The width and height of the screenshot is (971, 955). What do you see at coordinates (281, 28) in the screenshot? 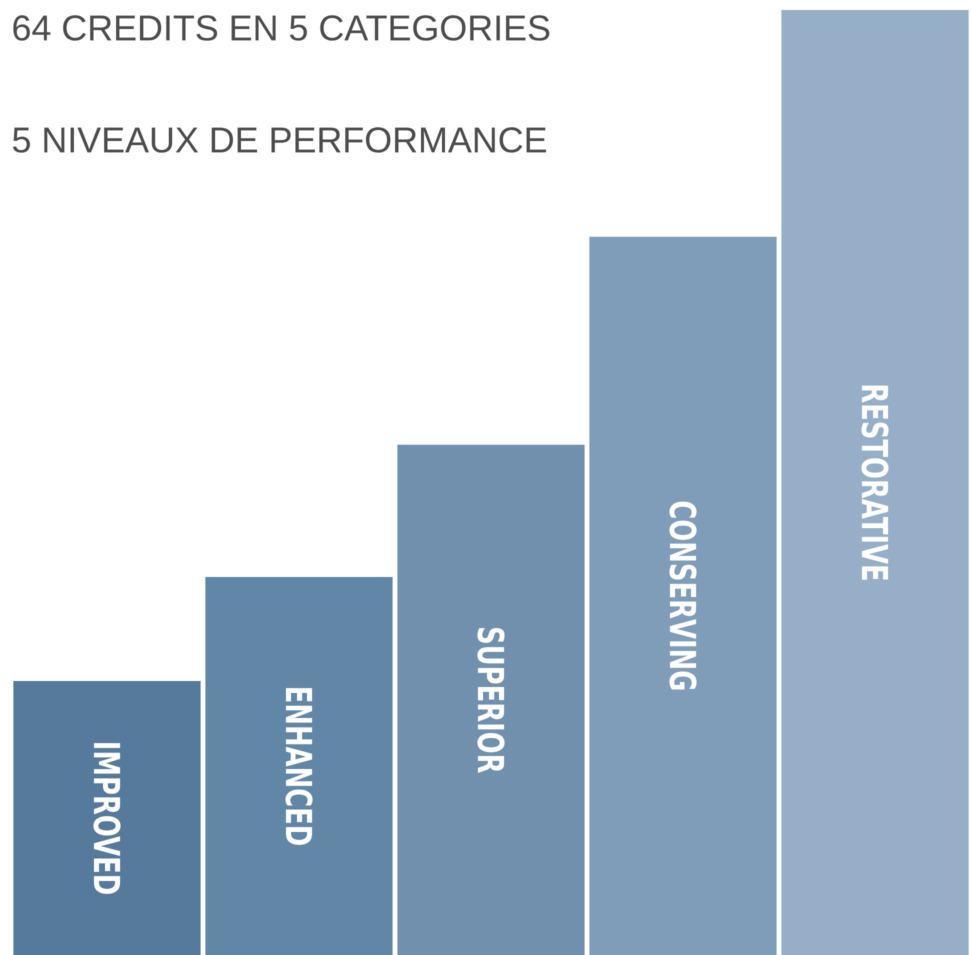
I see `chart-title: 64 CREDITS EN 5 CATEGORIES` at bounding box center [281, 28].